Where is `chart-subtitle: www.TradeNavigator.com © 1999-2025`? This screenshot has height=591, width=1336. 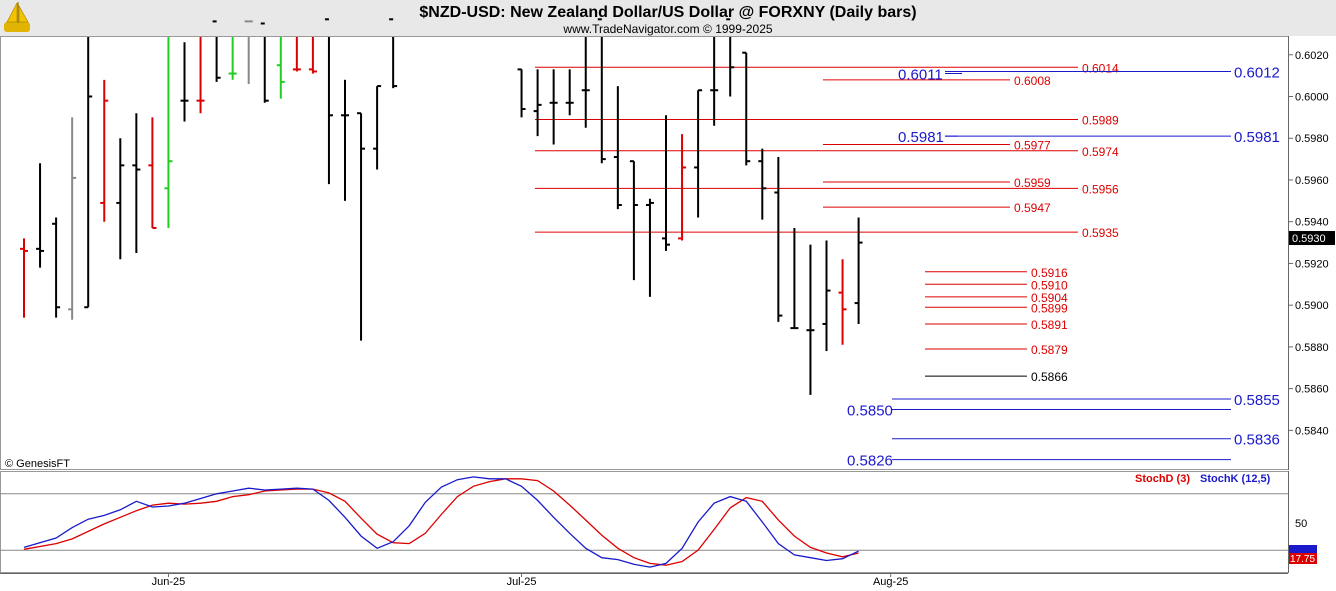 chart-subtitle: www.TradeNavigator.com © 1999-2025 is located at coordinates (667, 29).